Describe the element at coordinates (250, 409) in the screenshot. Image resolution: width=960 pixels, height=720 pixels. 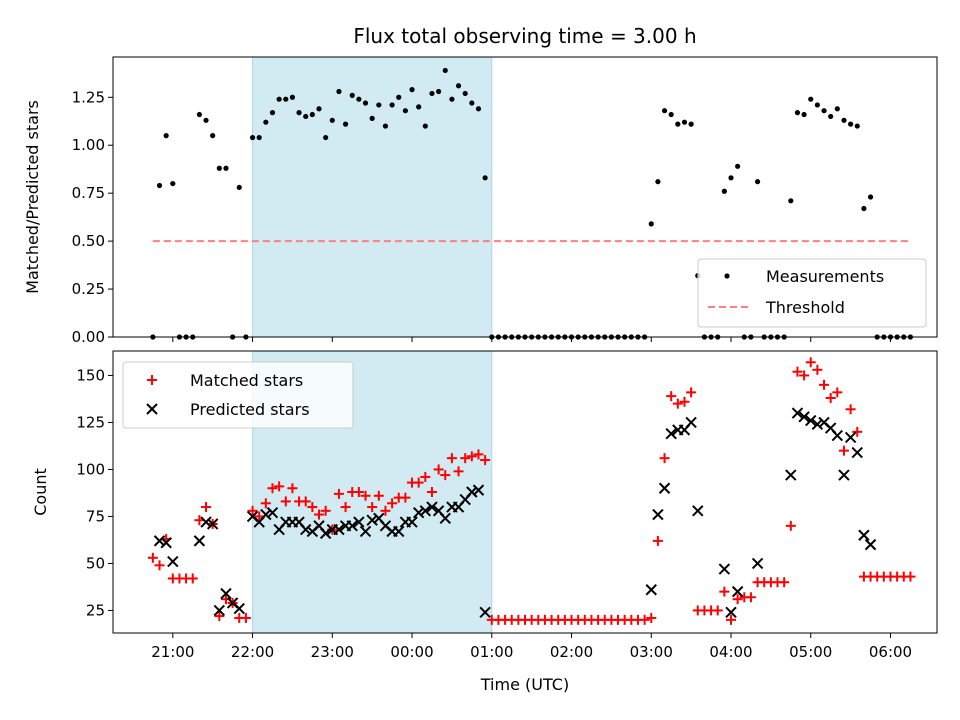
I see `bottom-legend-predicted-label: Predicted stars` at that location.